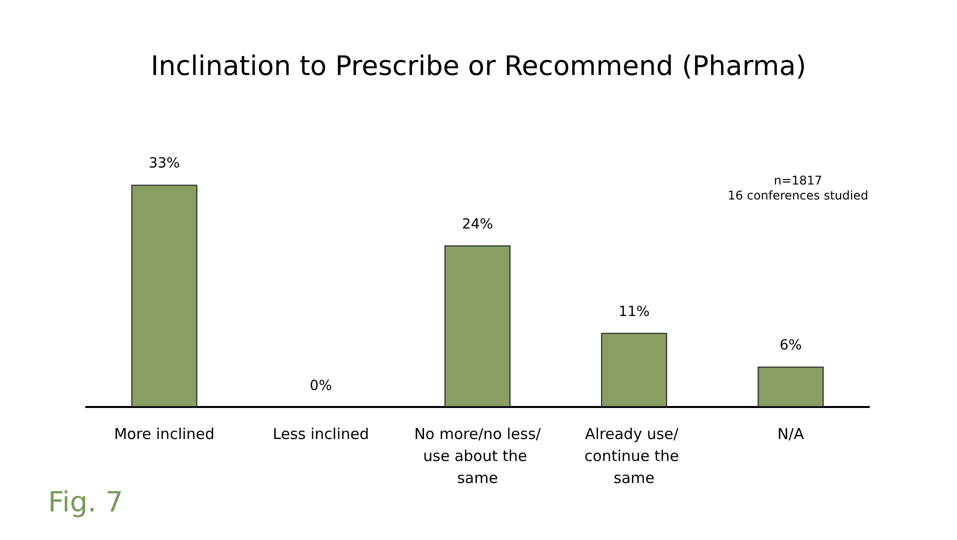 The height and width of the screenshot is (540, 957). Describe the element at coordinates (86, 502) in the screenshot. I see `caption: Fig. 7` at that location.